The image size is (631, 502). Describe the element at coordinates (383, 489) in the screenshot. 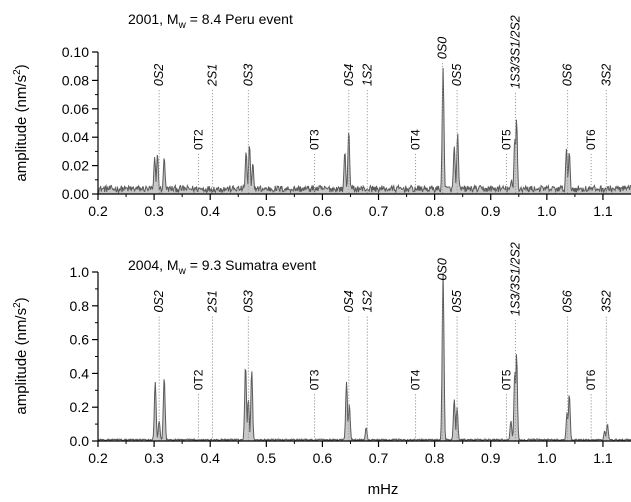

I see `x-axis-title: mHz` at that location.